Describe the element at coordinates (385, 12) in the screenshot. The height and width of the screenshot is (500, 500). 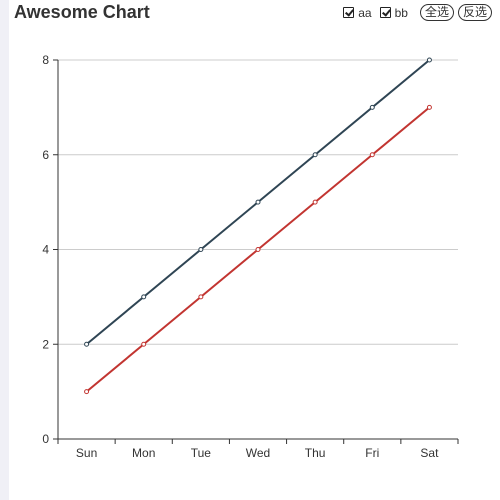
I see `legend-checkbox-bb` at that location.